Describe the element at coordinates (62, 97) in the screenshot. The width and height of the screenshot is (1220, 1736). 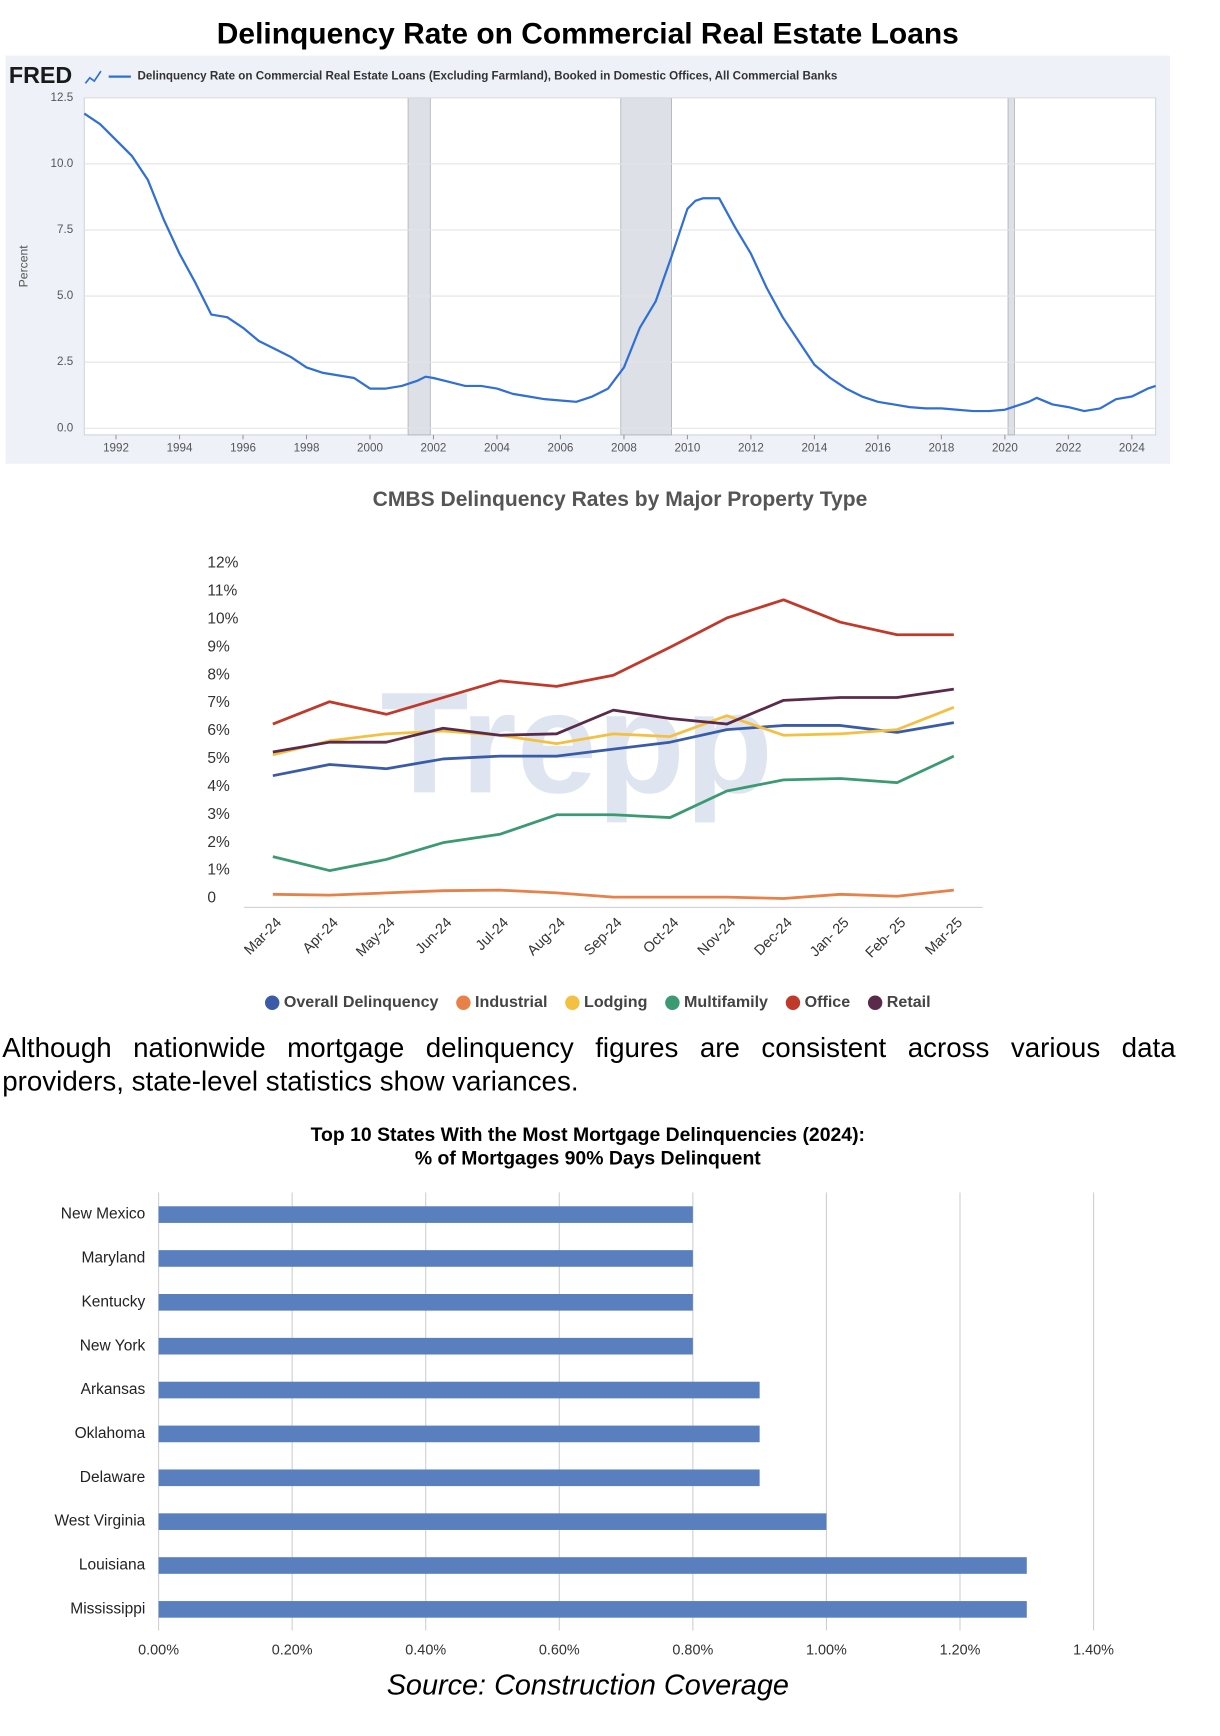
I see `y-tick-label: 12.5` at that location.